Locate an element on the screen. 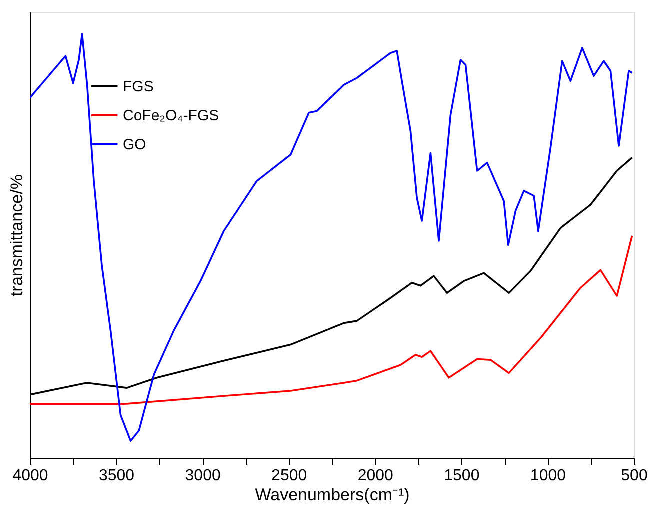 The width and height of the screenshot is (669, 532). x-tick-label: 4000 is located at coordinates (30, 476).